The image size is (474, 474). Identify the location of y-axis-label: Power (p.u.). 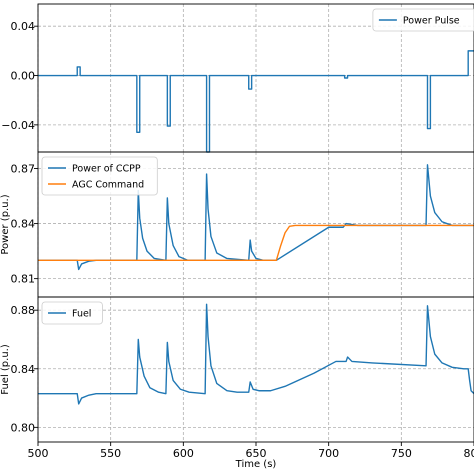
(5, 224).